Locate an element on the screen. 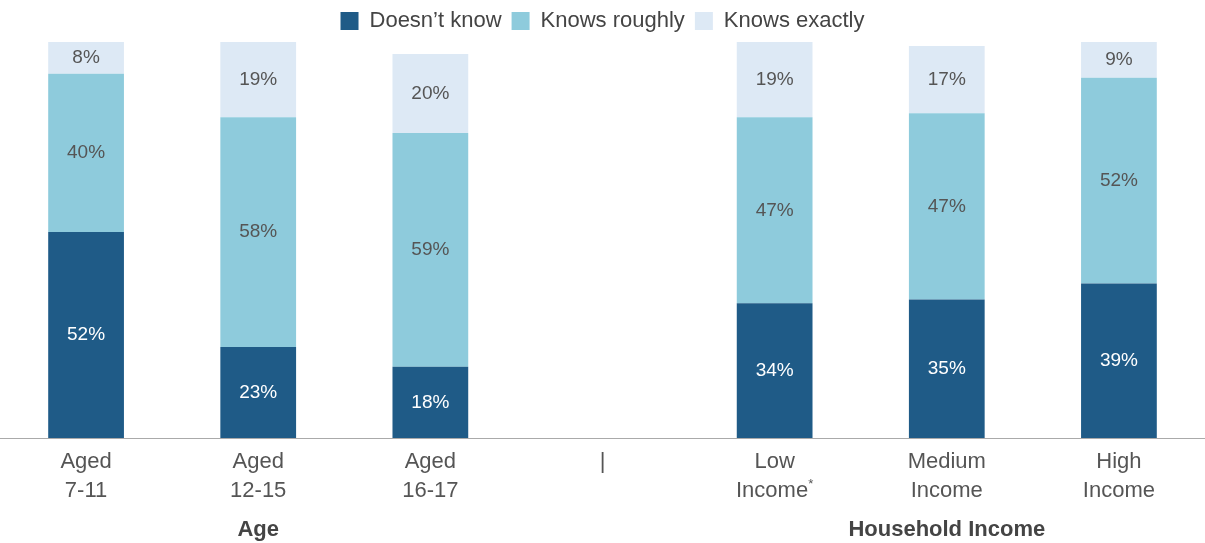 This screenshot has height=543, width=1205. x-tick-label: Medium Income is located at coordinates (946, 475).